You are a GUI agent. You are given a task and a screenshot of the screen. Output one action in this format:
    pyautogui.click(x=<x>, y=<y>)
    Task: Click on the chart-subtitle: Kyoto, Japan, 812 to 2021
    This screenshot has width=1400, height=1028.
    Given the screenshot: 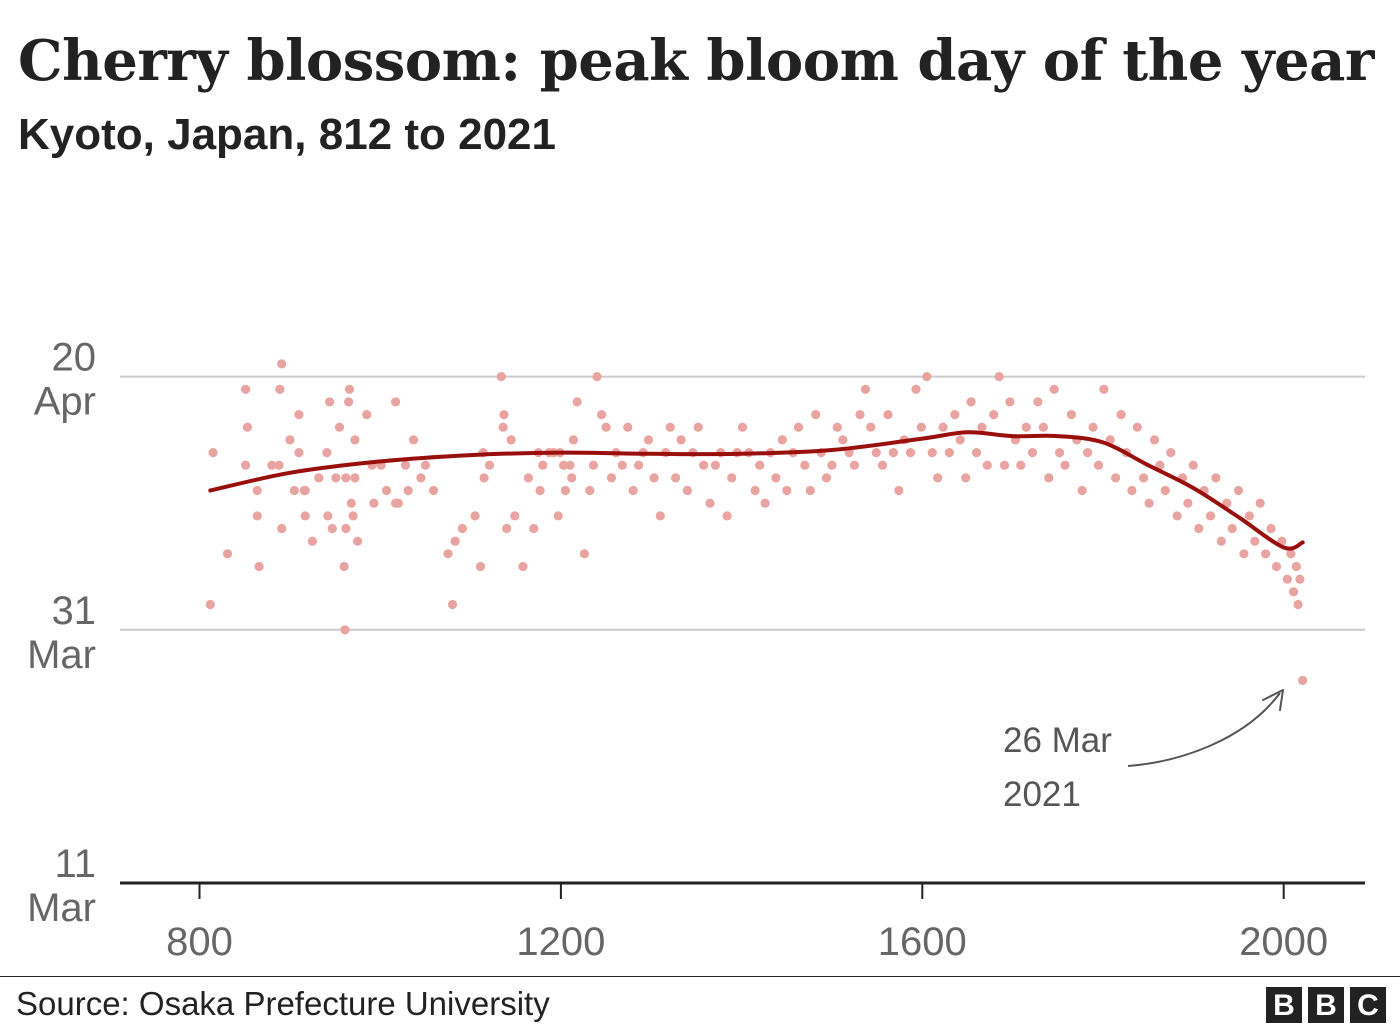 What is the action you would take?
    pyautogui.click(x=287, y=134)
    